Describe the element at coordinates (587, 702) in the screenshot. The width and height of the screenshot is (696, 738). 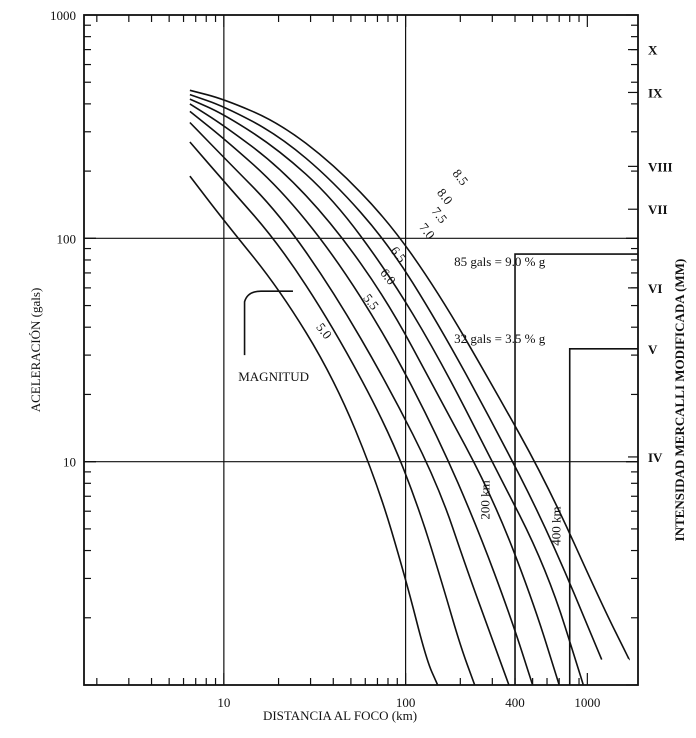
I see `x-tick-label: 1000` at that location.